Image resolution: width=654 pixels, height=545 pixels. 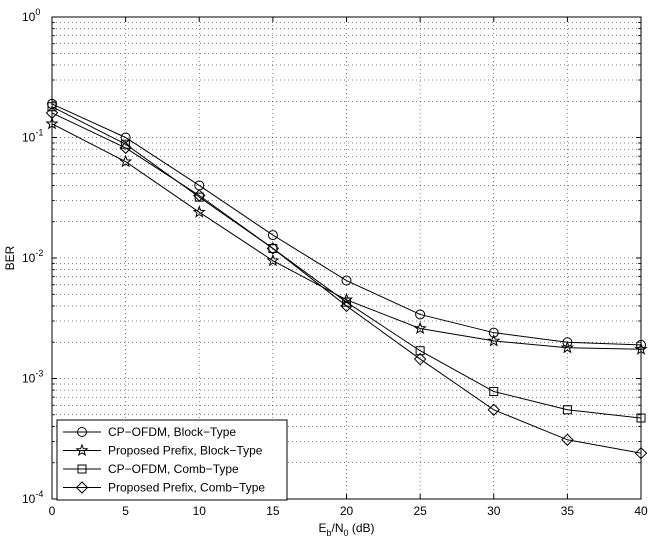 What do you see at coordinates (641, 511) in the screenshot?
I see `x-tick-label: 40` at bounding box center [641, 511].